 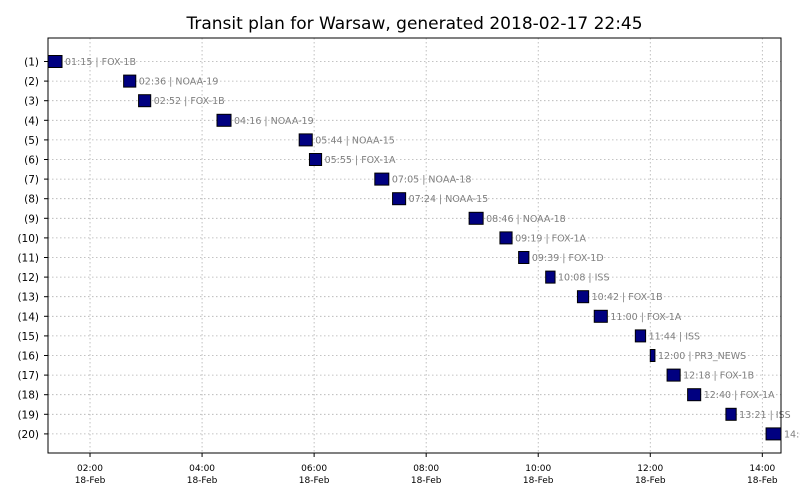 I want to click on transit-label: 09:39 | FOX-1D, so click(x=568, y=258).